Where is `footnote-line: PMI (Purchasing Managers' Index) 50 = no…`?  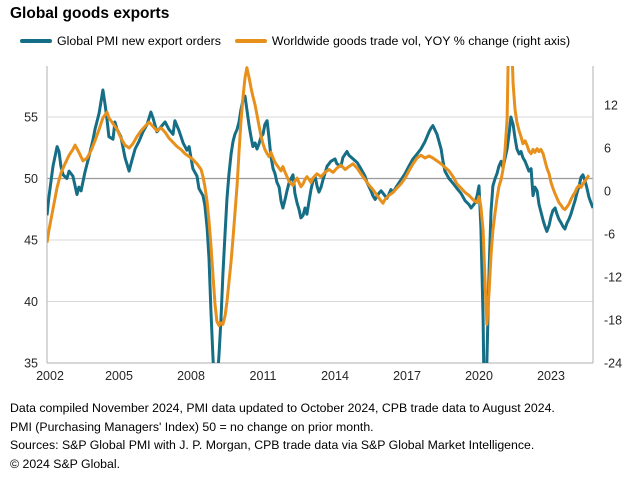
footnote-line: PMI (Purchasing Managers' Index) 50 = no… is located at coordinates (192, 426).